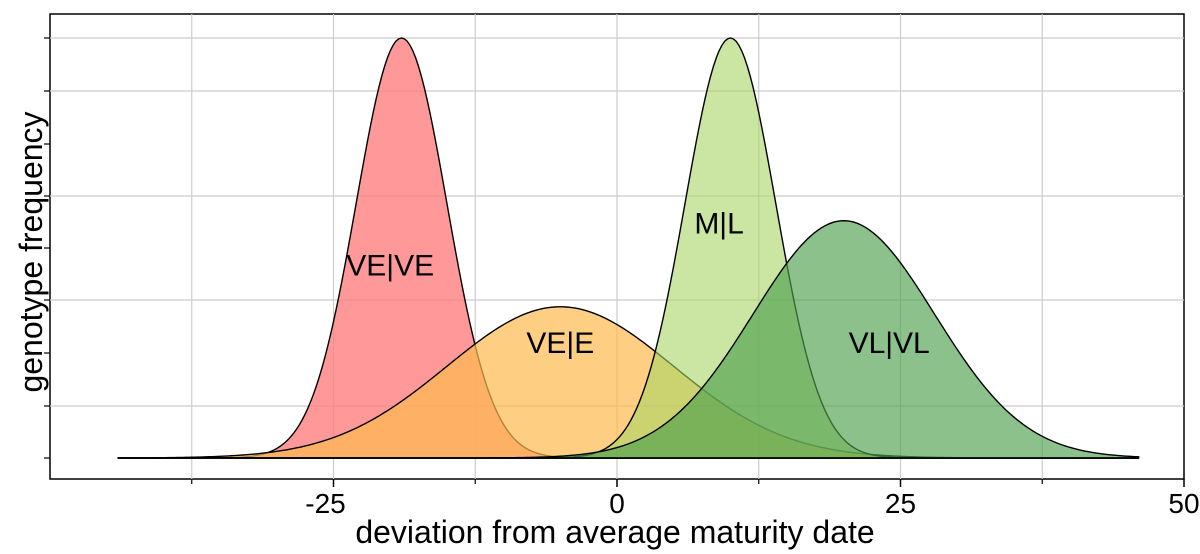 This screenshot has width=1200, height=554. I want to click on x-axis-ticks: -25 0 25 50, so click(695, 499).